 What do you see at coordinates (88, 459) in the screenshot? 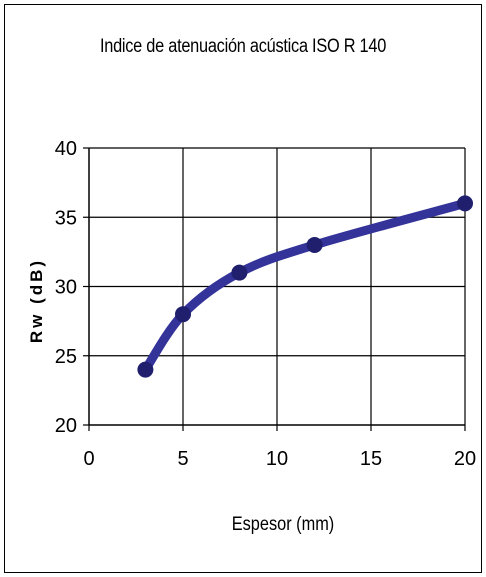
I see `x-tick-label: 0` at bounding box center [88, 459].